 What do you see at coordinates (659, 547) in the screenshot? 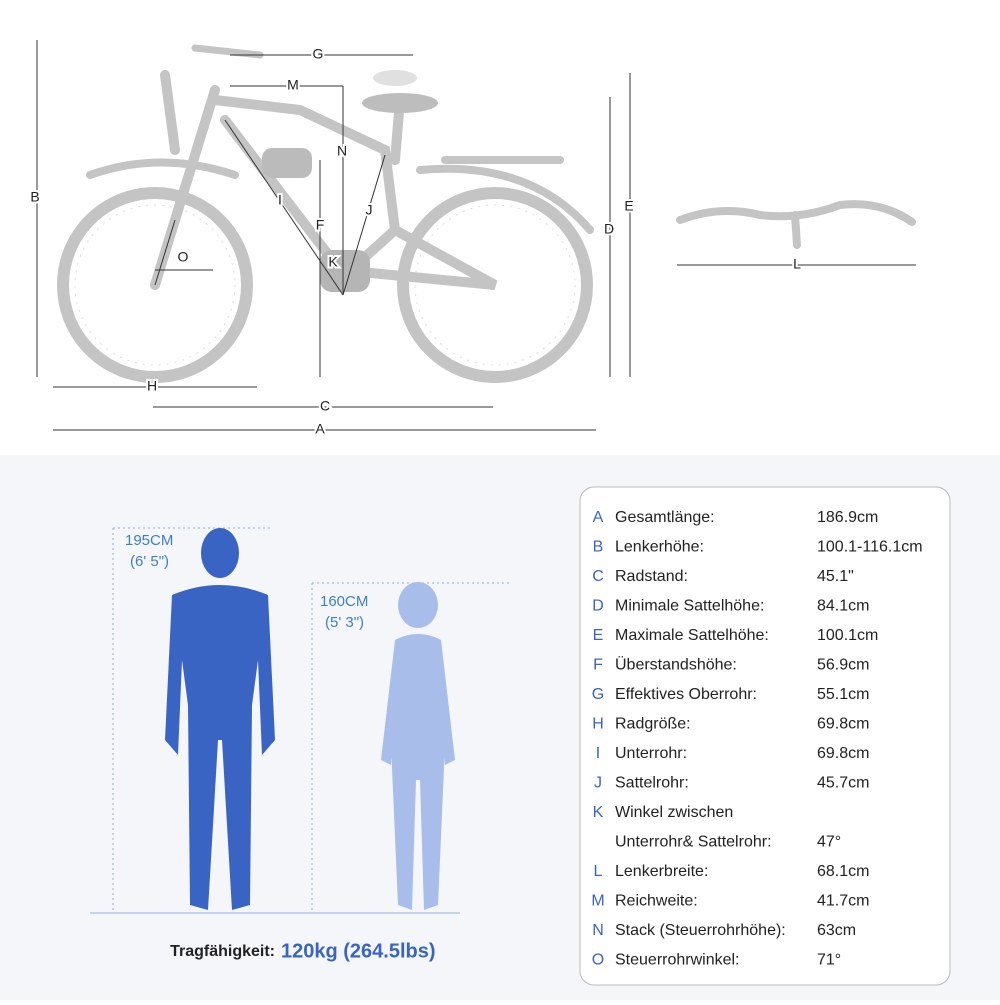
I see `spec-name: Lenkerhöhe:` at bounding box center [659, 547].